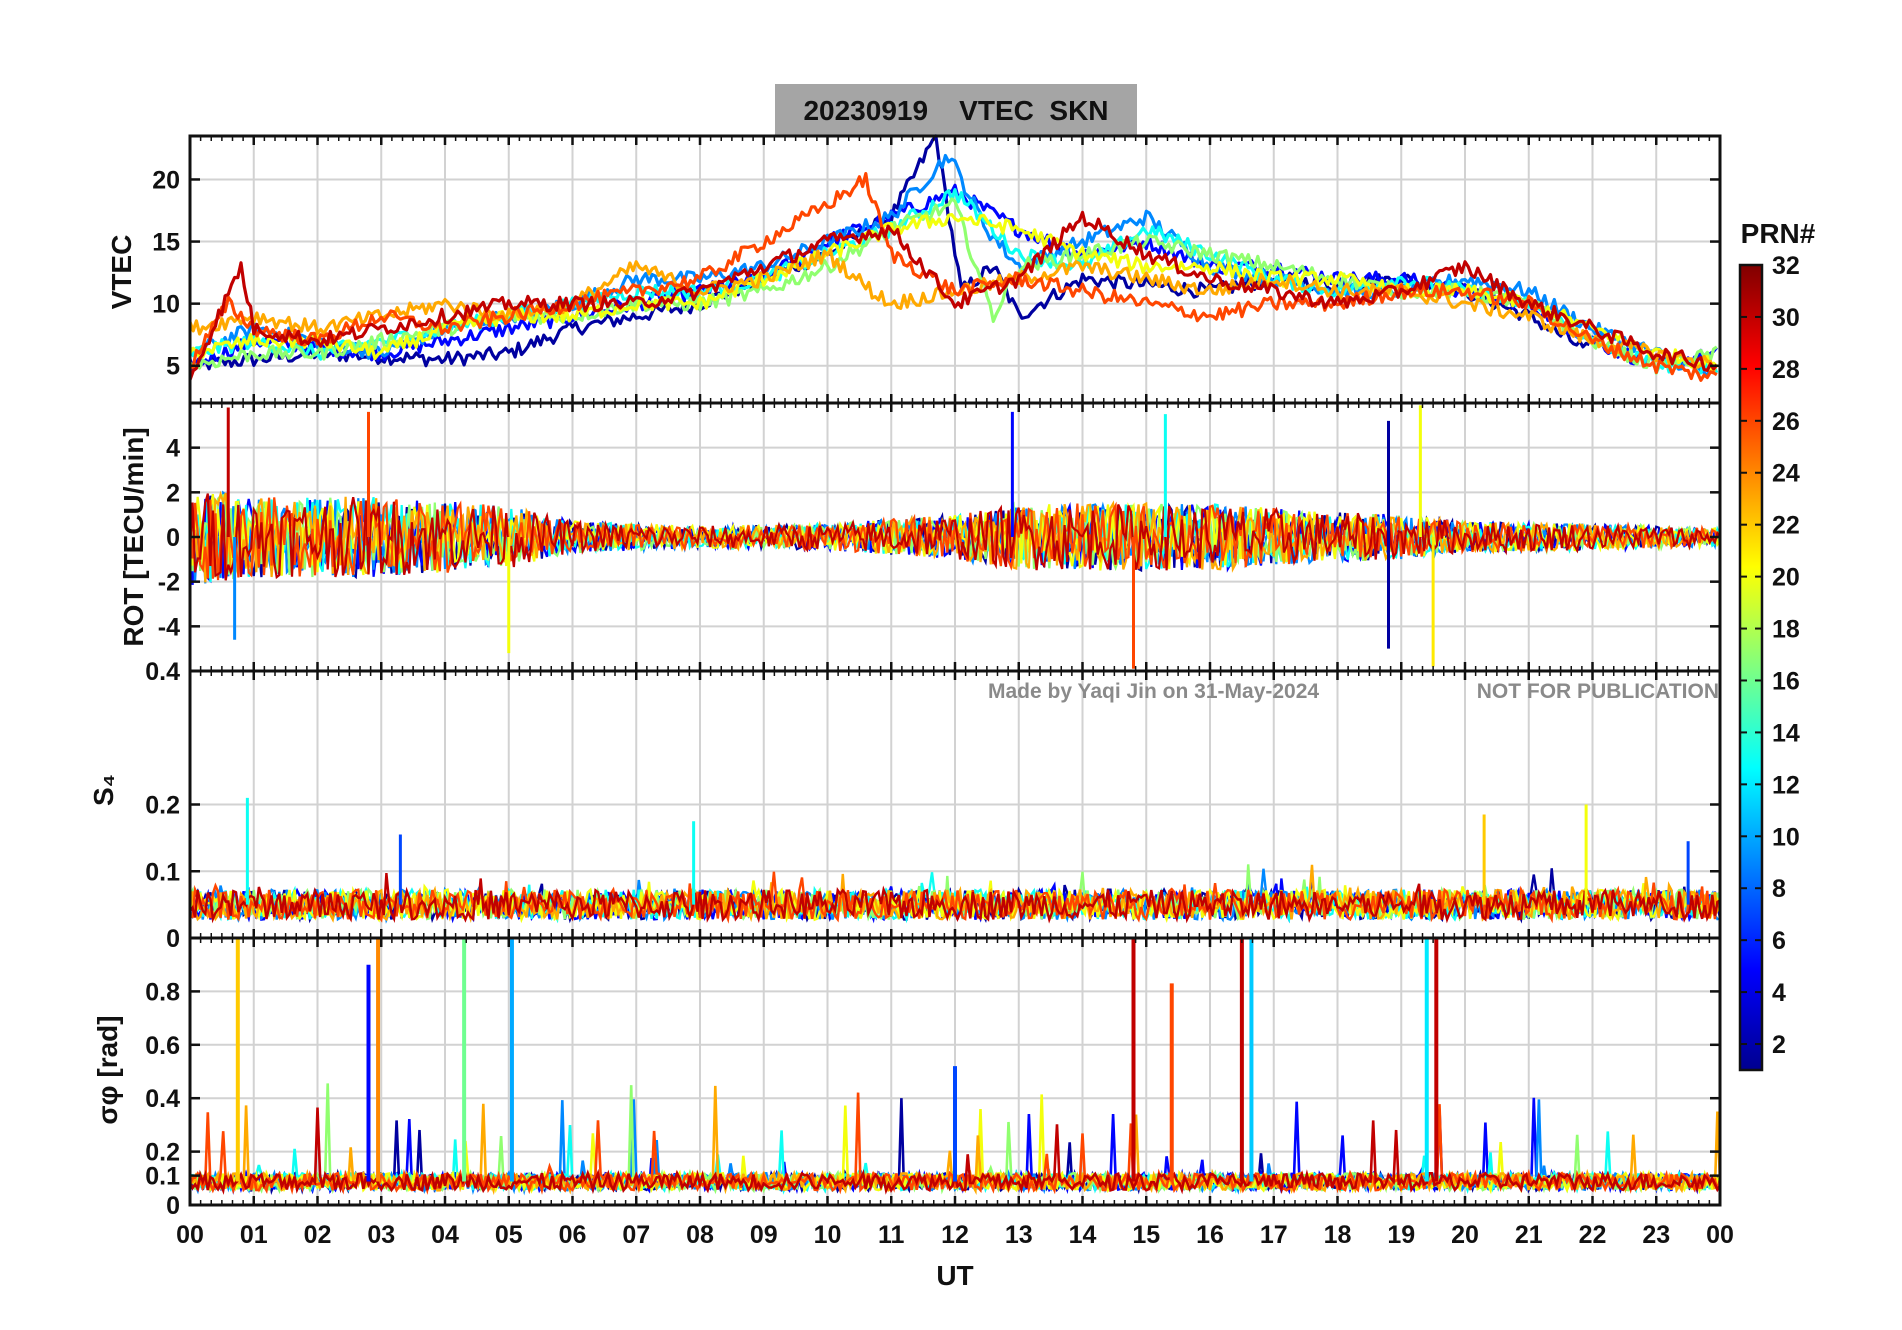 The width and height of the screenshot is (1902, 1330). Describe the element at coordinates (166, 243) in the screenshot. I see `vtec-ytick-label: 15` at that location.